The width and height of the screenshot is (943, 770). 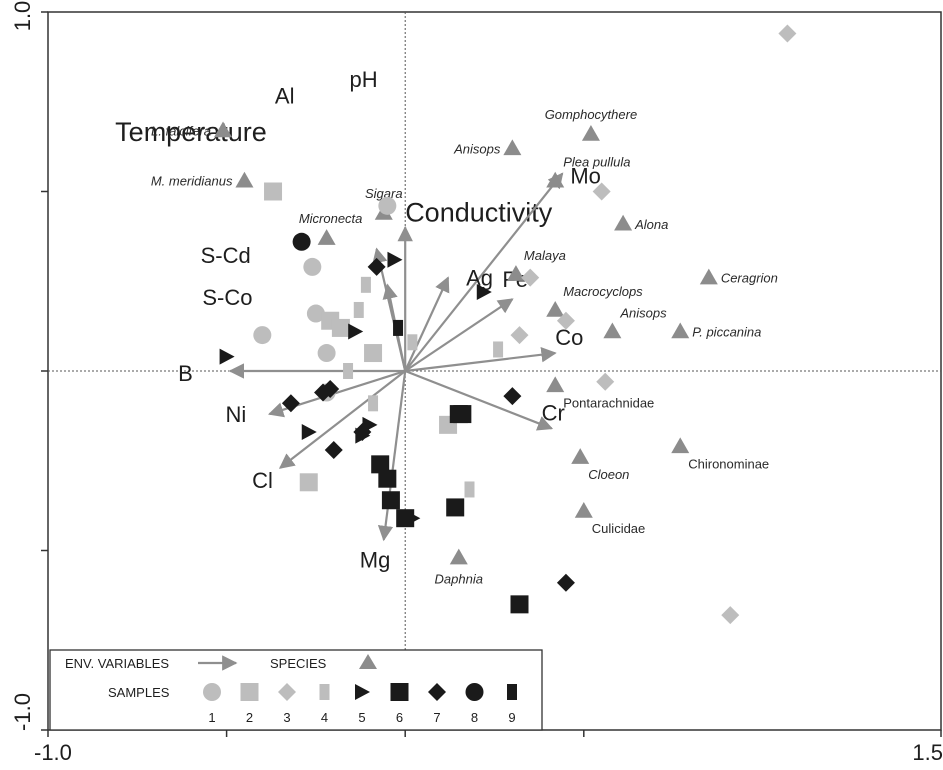 What do you see at coordinates (481, 360) in the screenshot?
I see `env-arrow-co` at bounding box center [481, 360].